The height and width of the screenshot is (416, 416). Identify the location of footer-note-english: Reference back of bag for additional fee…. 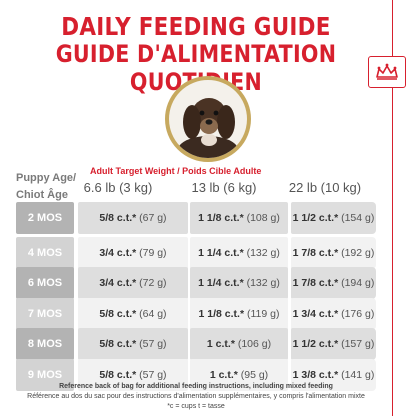
(196, 386).